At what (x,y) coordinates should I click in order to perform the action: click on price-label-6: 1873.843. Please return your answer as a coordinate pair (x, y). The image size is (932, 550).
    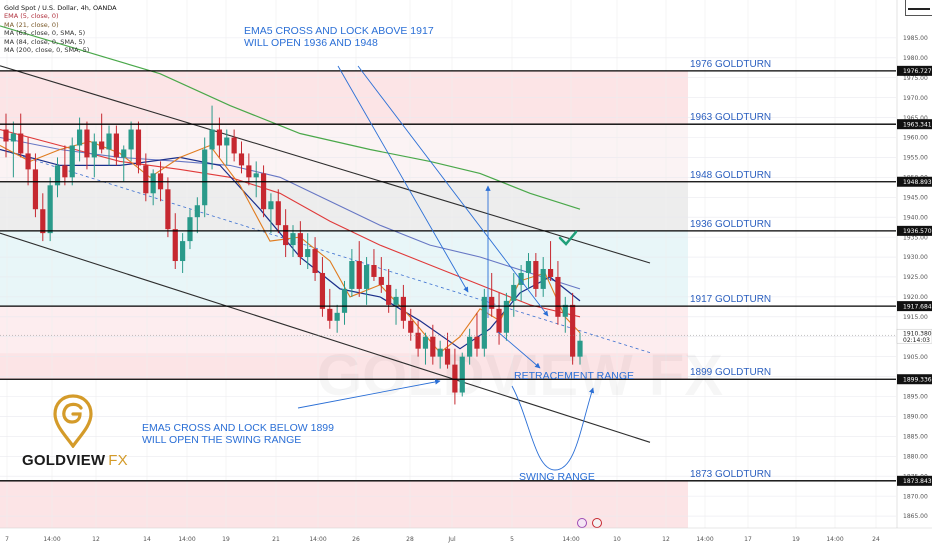
    Looking at the image, I should click on (917, 481).